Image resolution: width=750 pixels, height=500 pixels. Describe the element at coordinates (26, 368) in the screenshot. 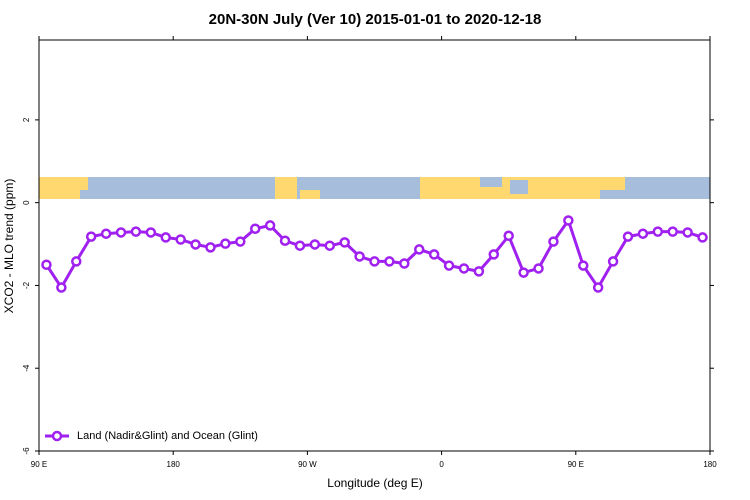

I see `y-tick-label: -4` at that location.